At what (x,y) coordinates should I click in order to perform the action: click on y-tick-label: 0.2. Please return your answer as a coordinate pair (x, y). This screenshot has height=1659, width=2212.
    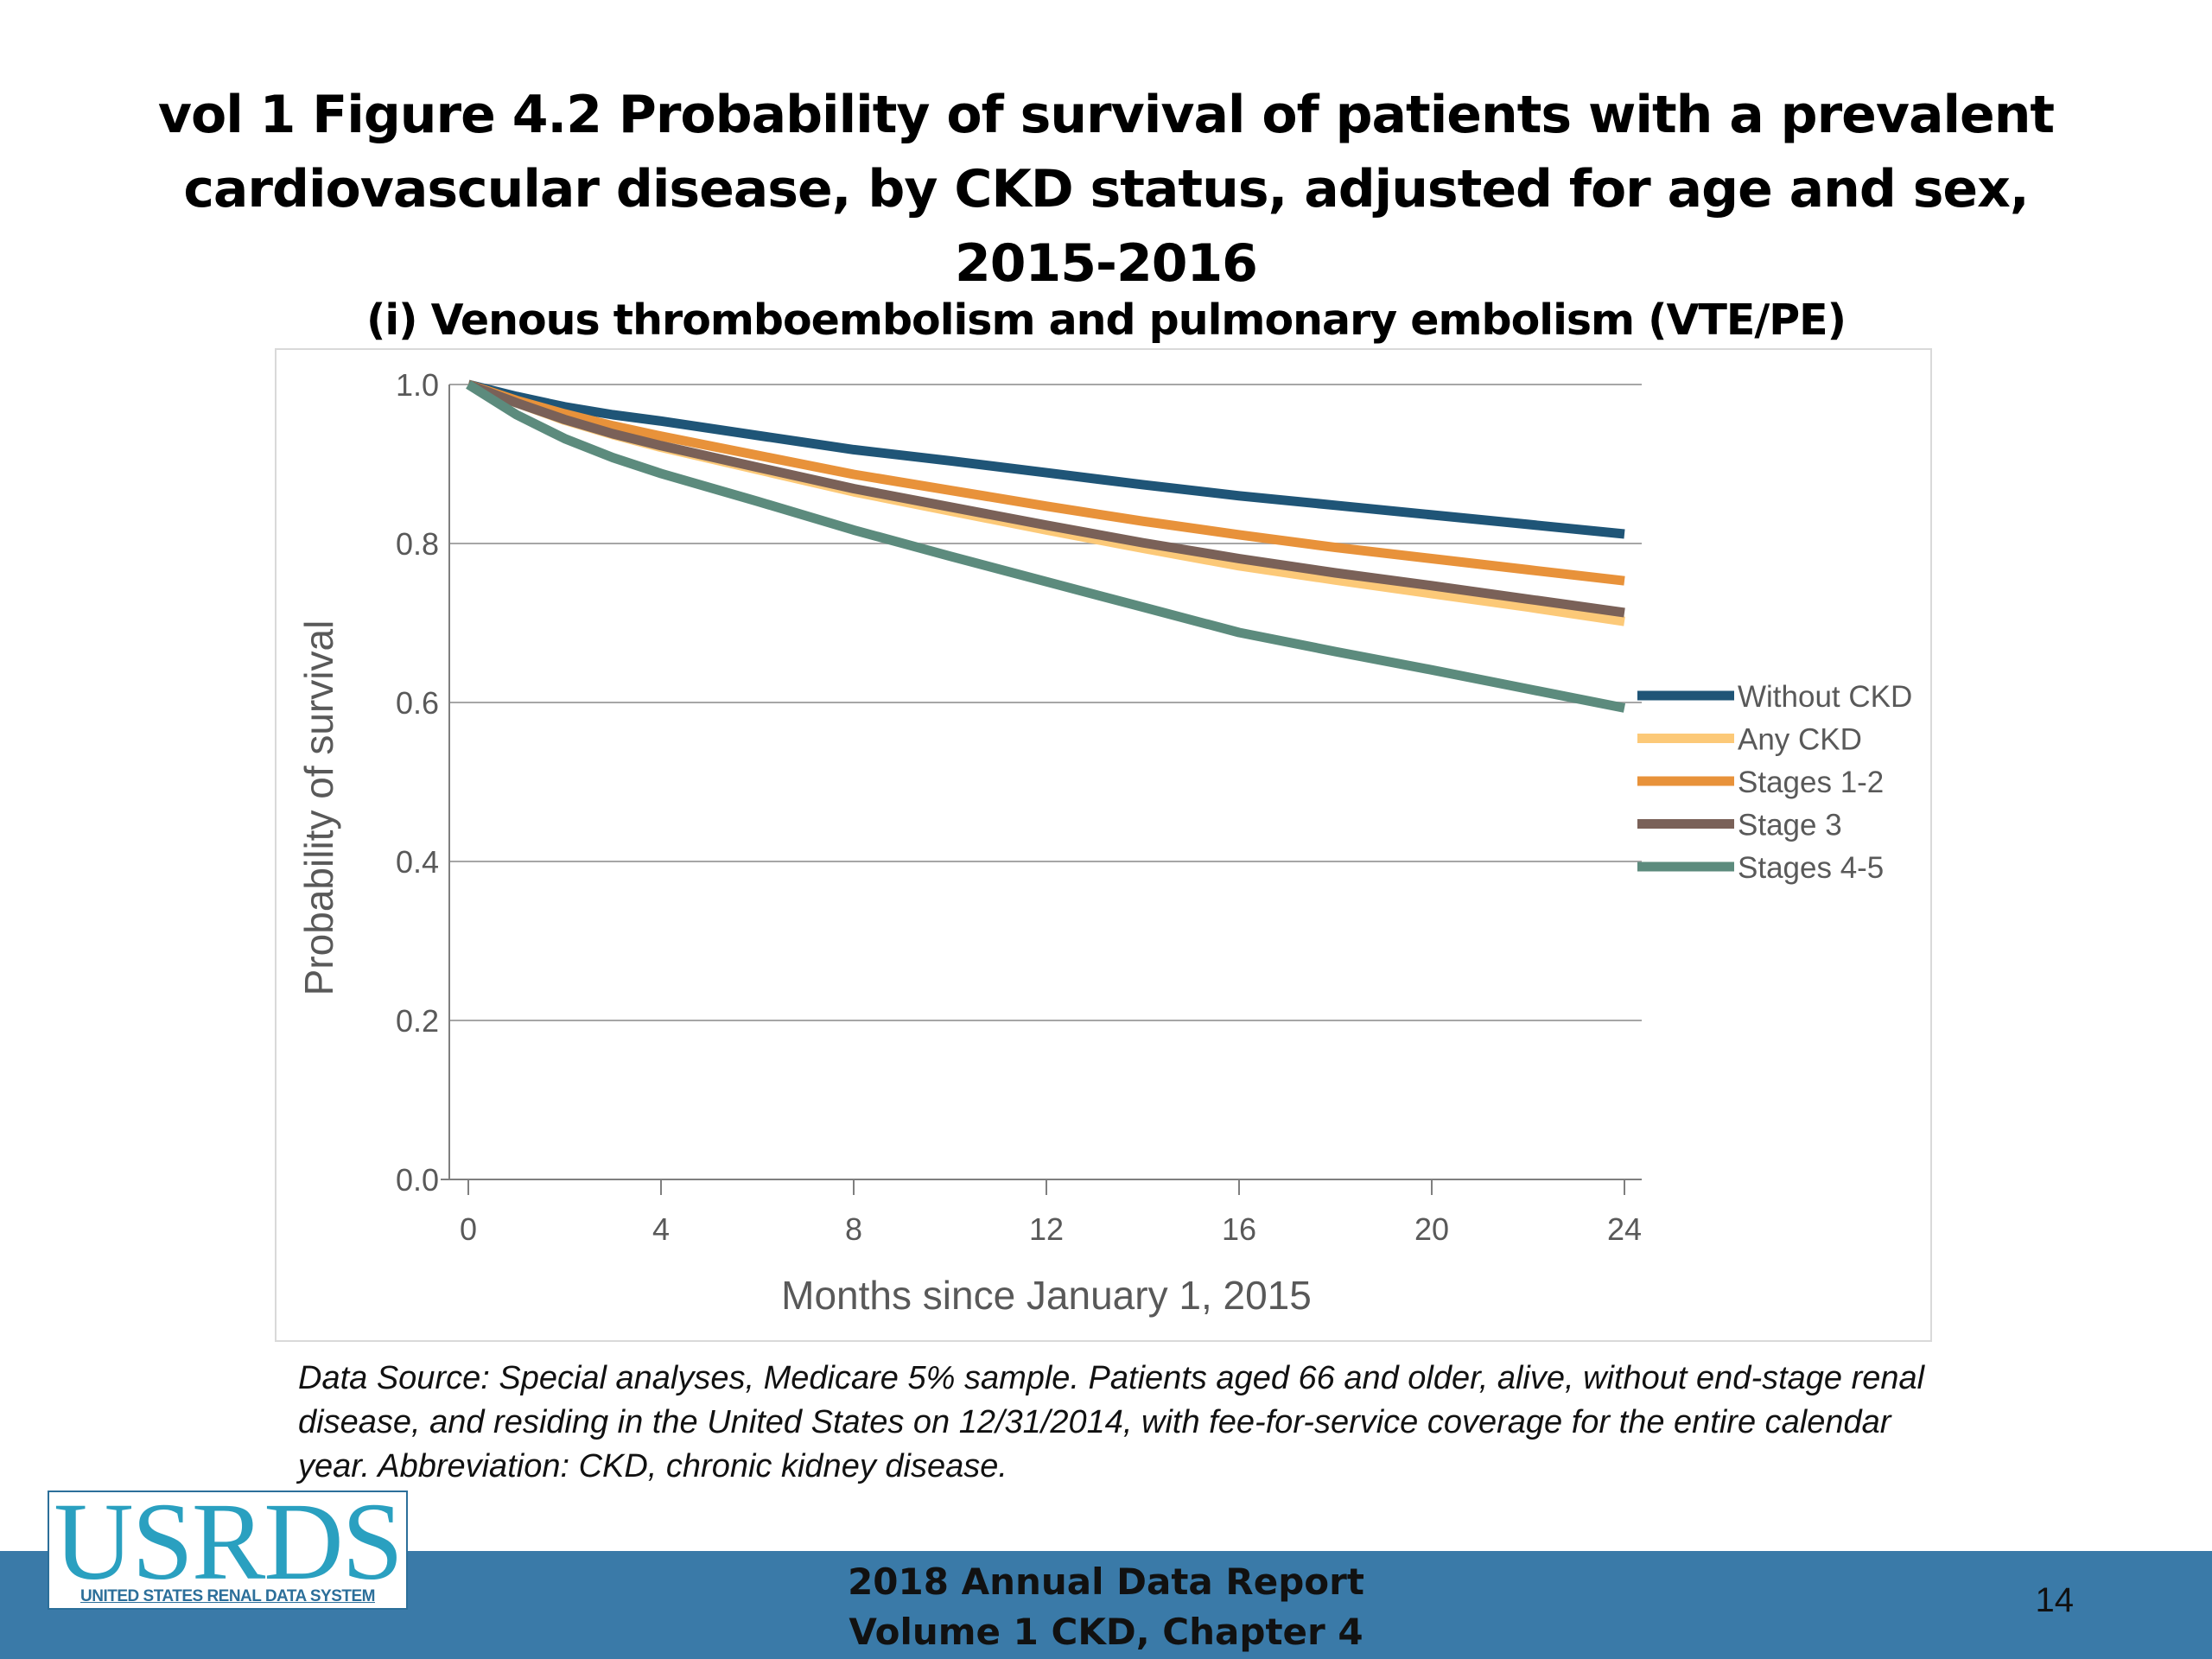
    Looking at the image, I should click on (417, 1021).